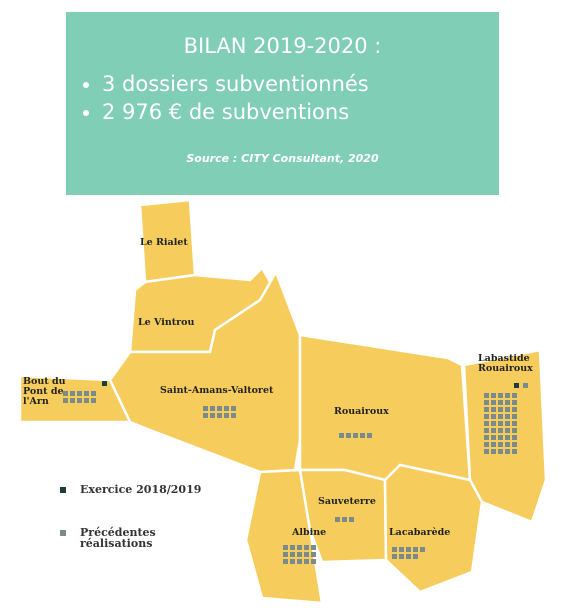 This screenshot has width=568, height=616. What do you see at coordinates (282, 158) in the screenshot?
I see `source: Source : CITY Consultant, 2020` at bounding box center [282, 158].